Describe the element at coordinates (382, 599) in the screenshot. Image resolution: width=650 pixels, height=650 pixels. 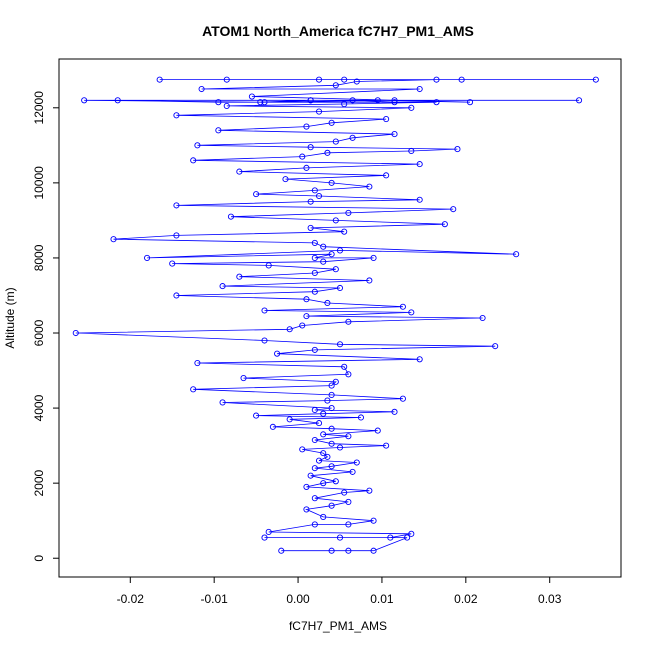
I see `x-tick-label: 0.01` at that location.